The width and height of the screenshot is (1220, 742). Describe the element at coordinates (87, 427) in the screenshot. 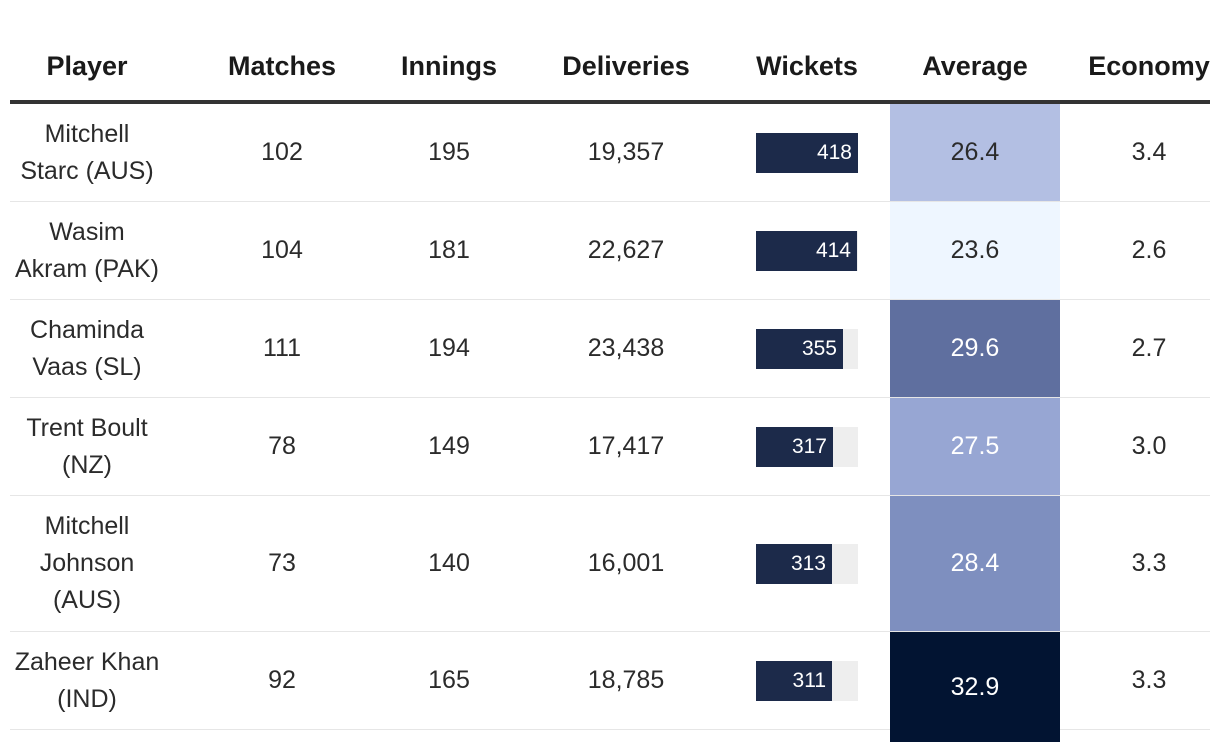

I see `player-name-line: Trent Boult` at that location.